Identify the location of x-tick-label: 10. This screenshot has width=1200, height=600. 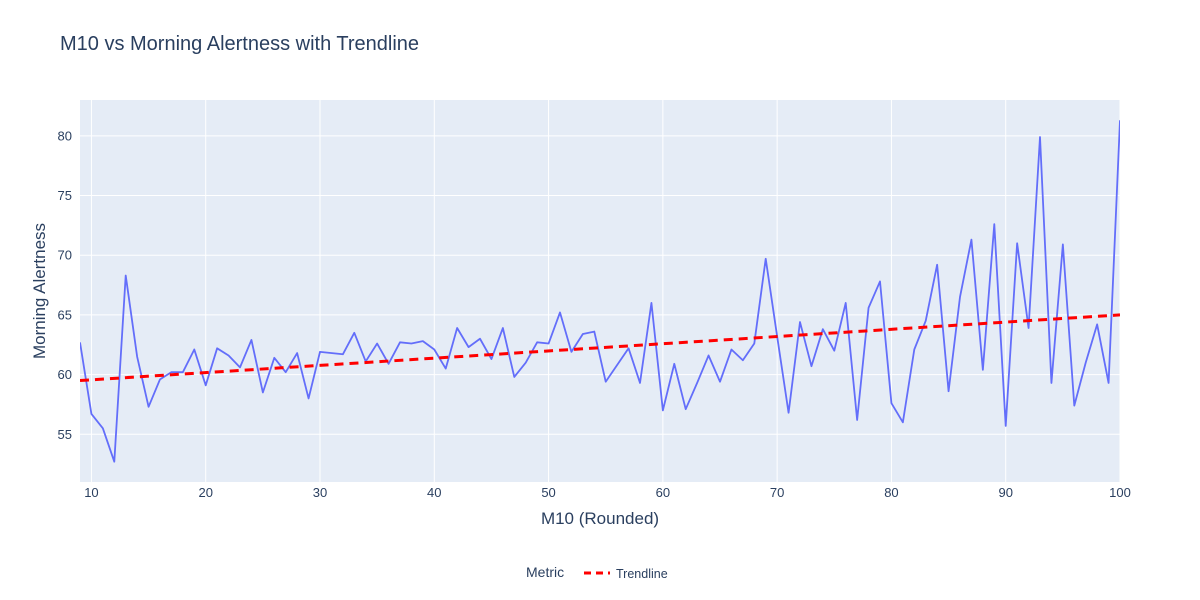
(91, 492).